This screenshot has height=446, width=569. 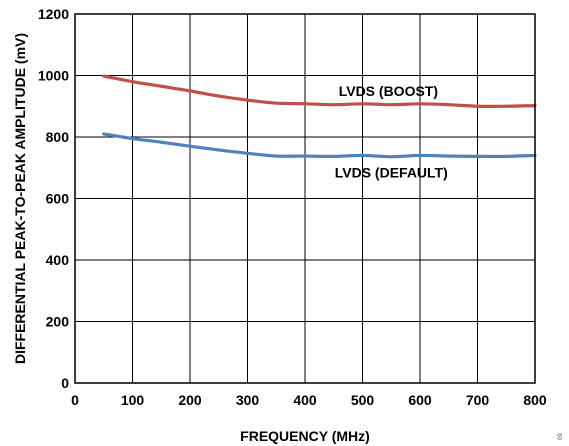 What do you see at coordinates (53, 14) in the screenshot?
I see `y-tick-label: 1200` at bounding box center [53, 14].